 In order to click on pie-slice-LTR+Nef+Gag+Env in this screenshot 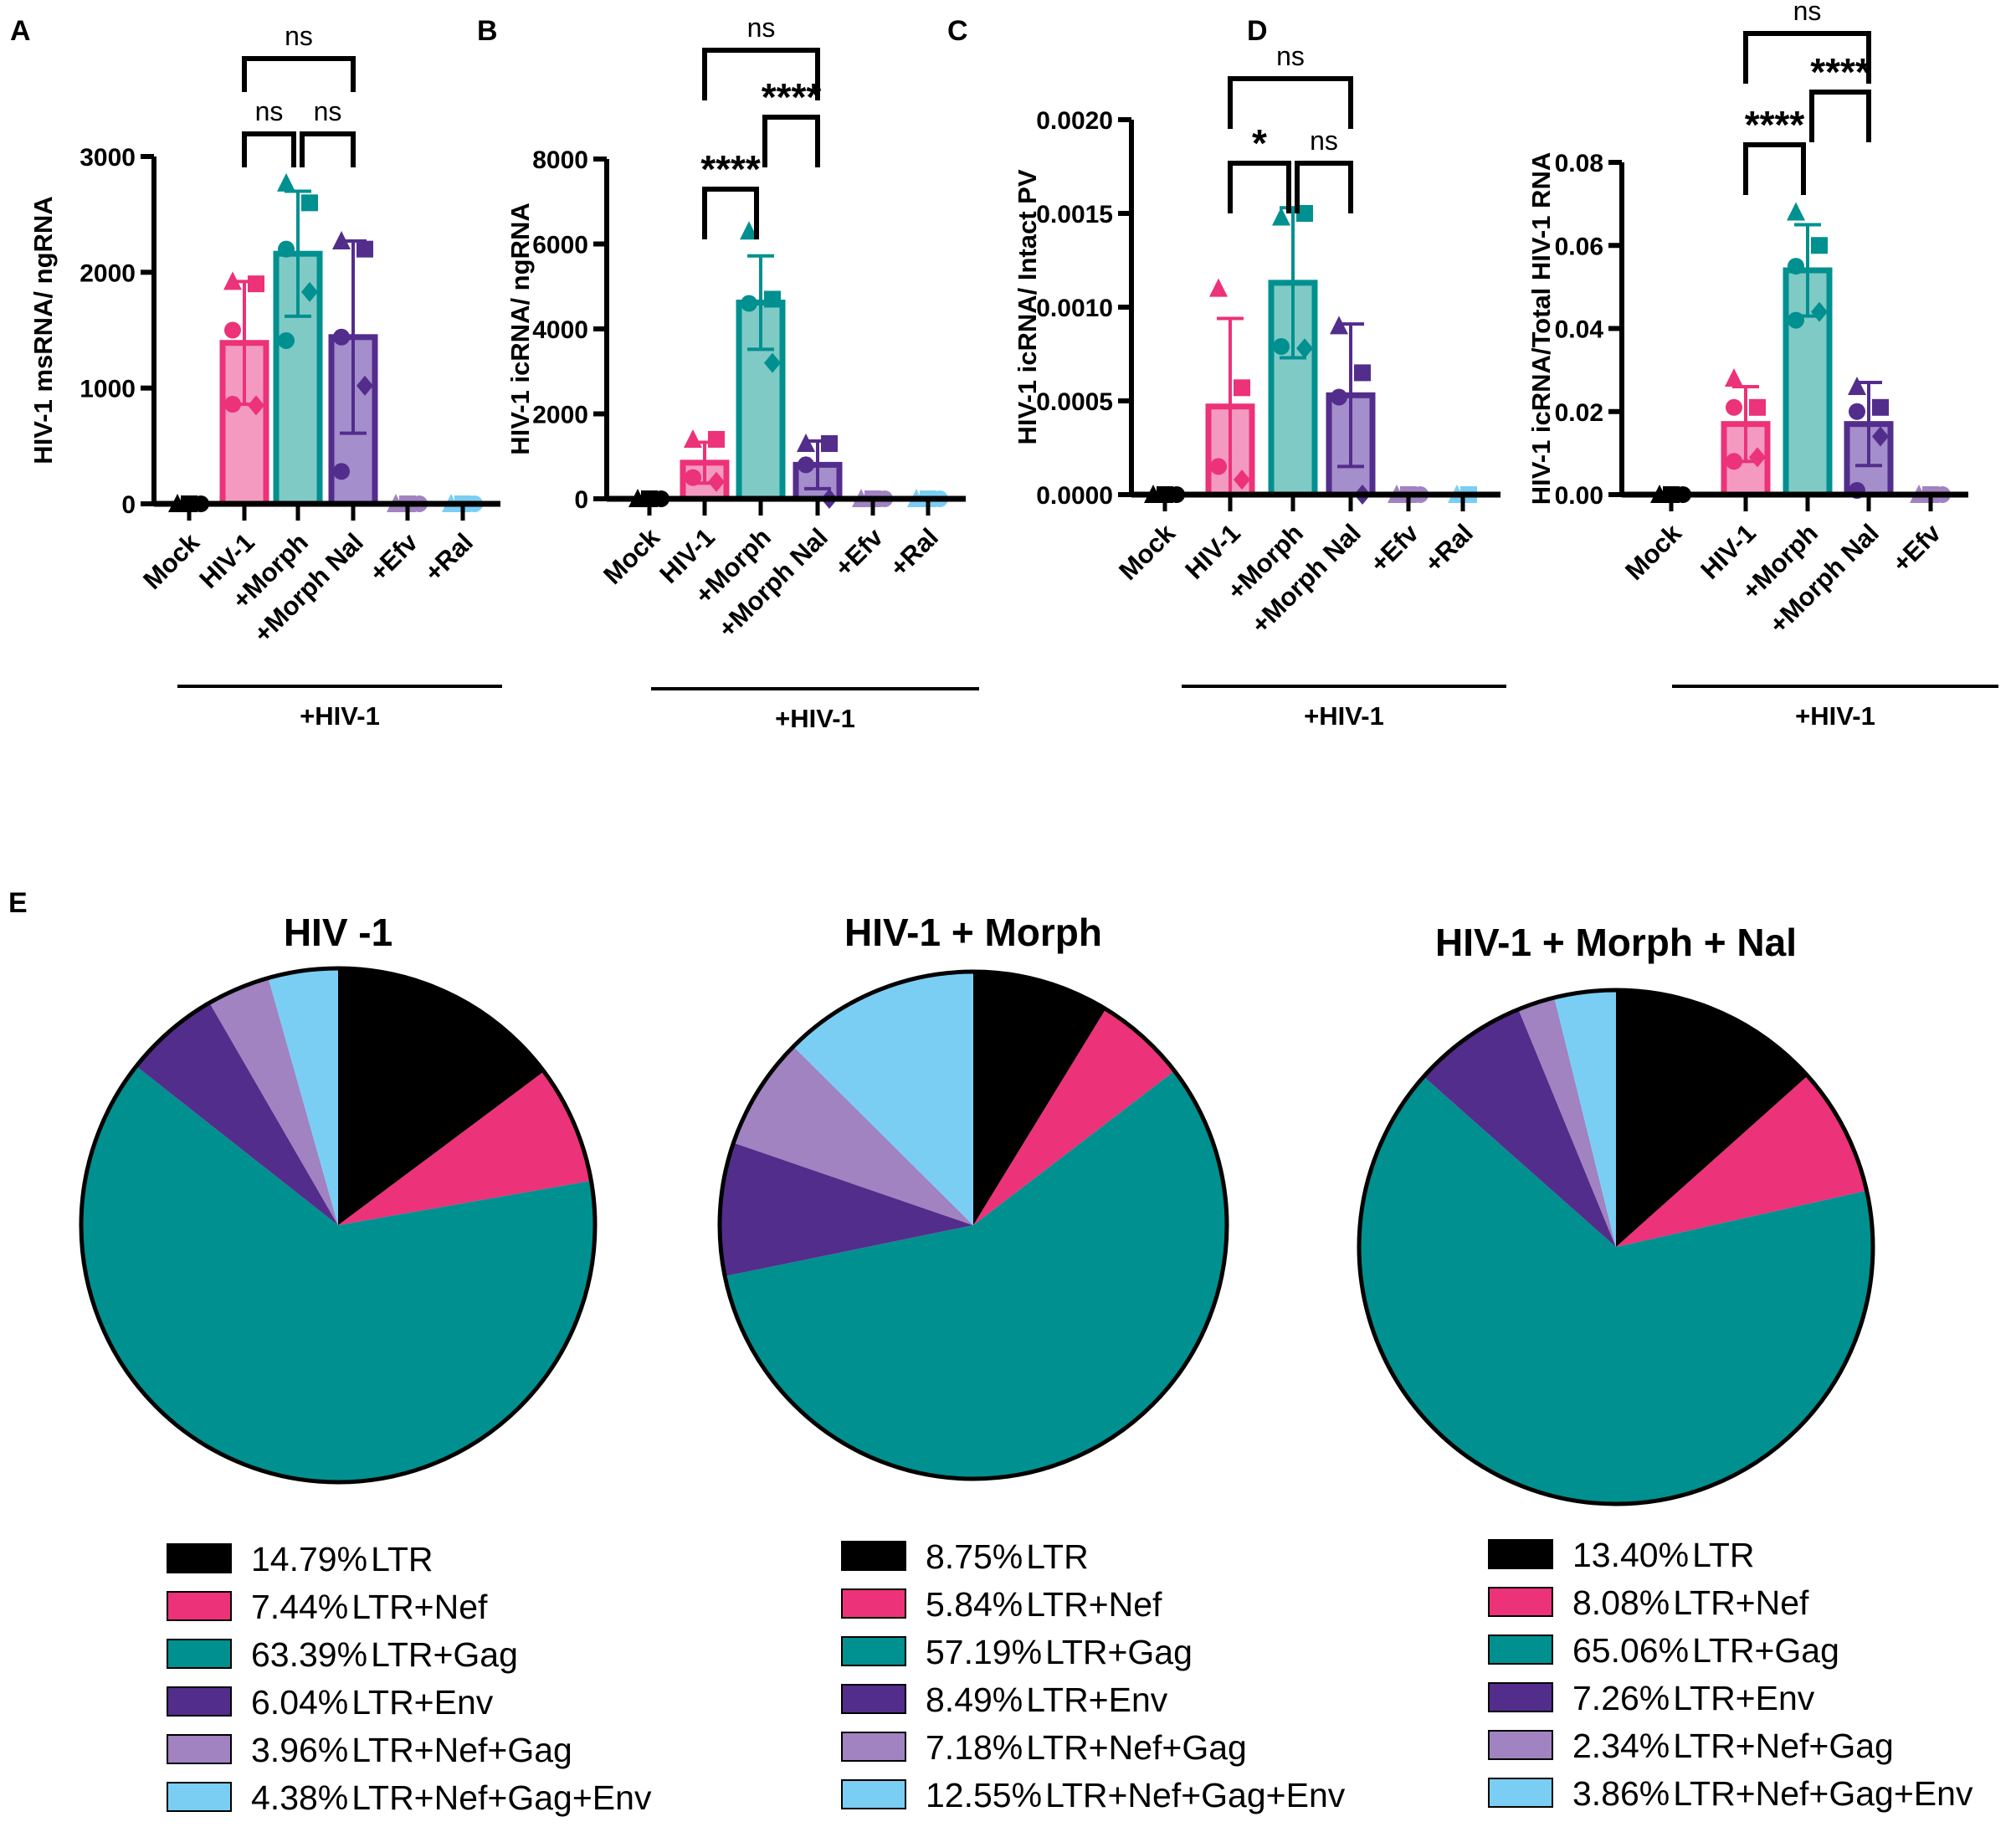, I will do `click(883, 1098)`.